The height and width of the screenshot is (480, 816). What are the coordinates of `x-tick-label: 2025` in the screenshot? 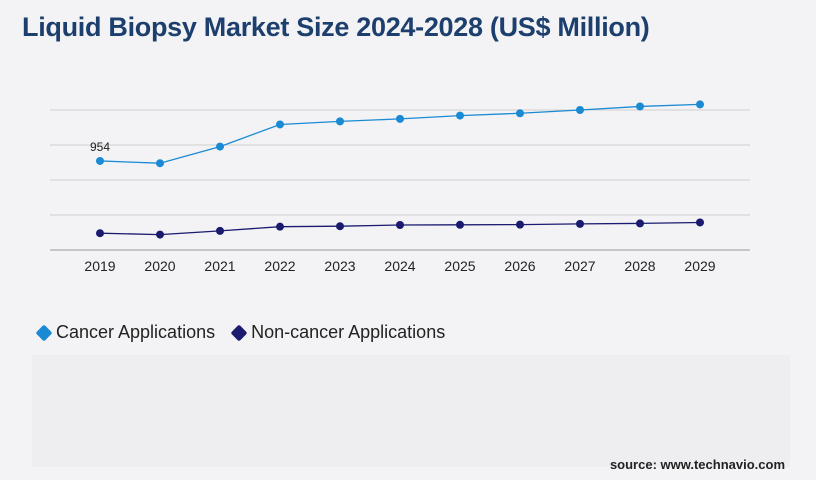 It's located at (459, 266).